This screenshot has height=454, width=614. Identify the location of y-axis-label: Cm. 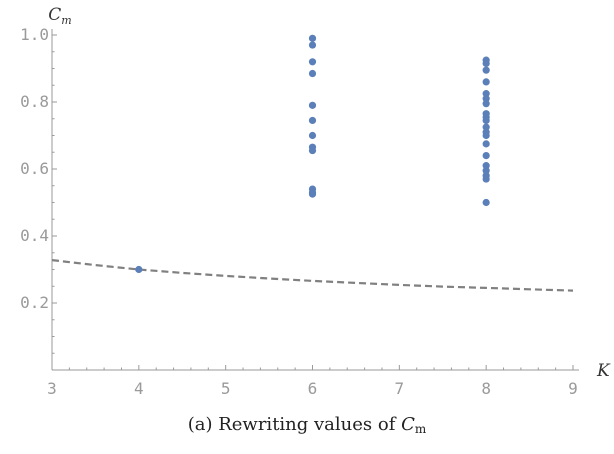
(59, 16).